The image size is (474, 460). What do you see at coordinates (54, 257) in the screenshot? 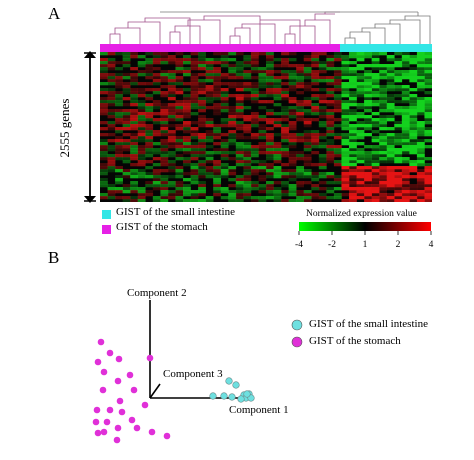
I see `panel-b-label: B` at bounding box center [54, 257].